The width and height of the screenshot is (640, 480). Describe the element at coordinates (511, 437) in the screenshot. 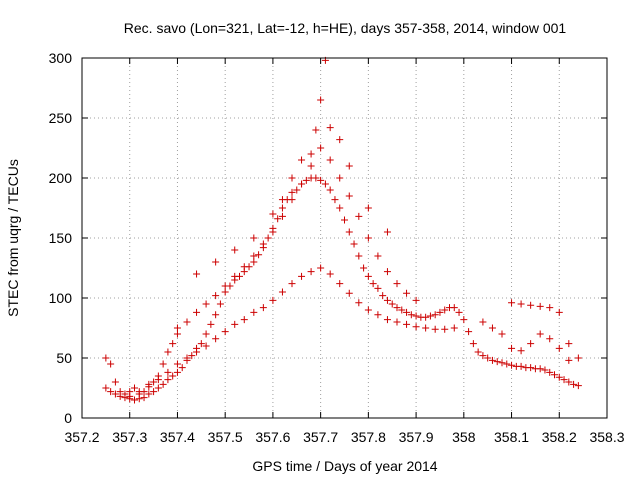

I see `x-tick-label: 358.1` at that location.